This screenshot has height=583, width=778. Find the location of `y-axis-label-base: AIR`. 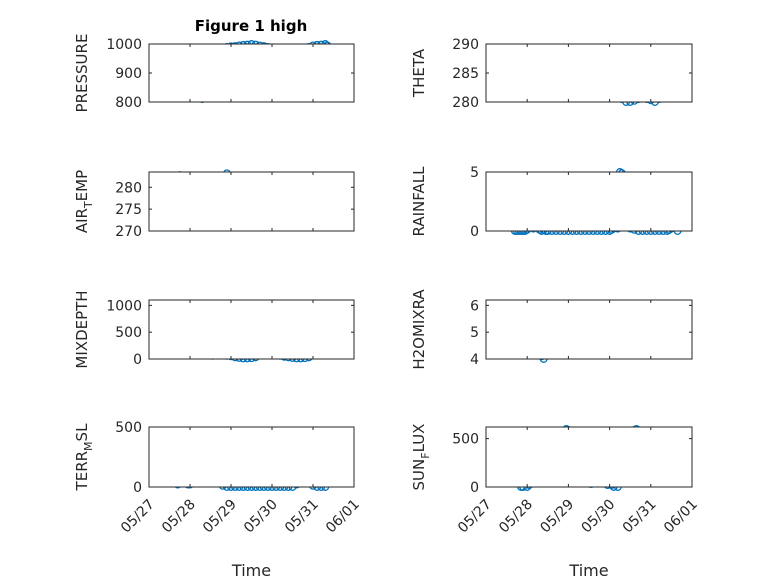

y-axis-label-base: AIR is located at coordinates (82, 220).